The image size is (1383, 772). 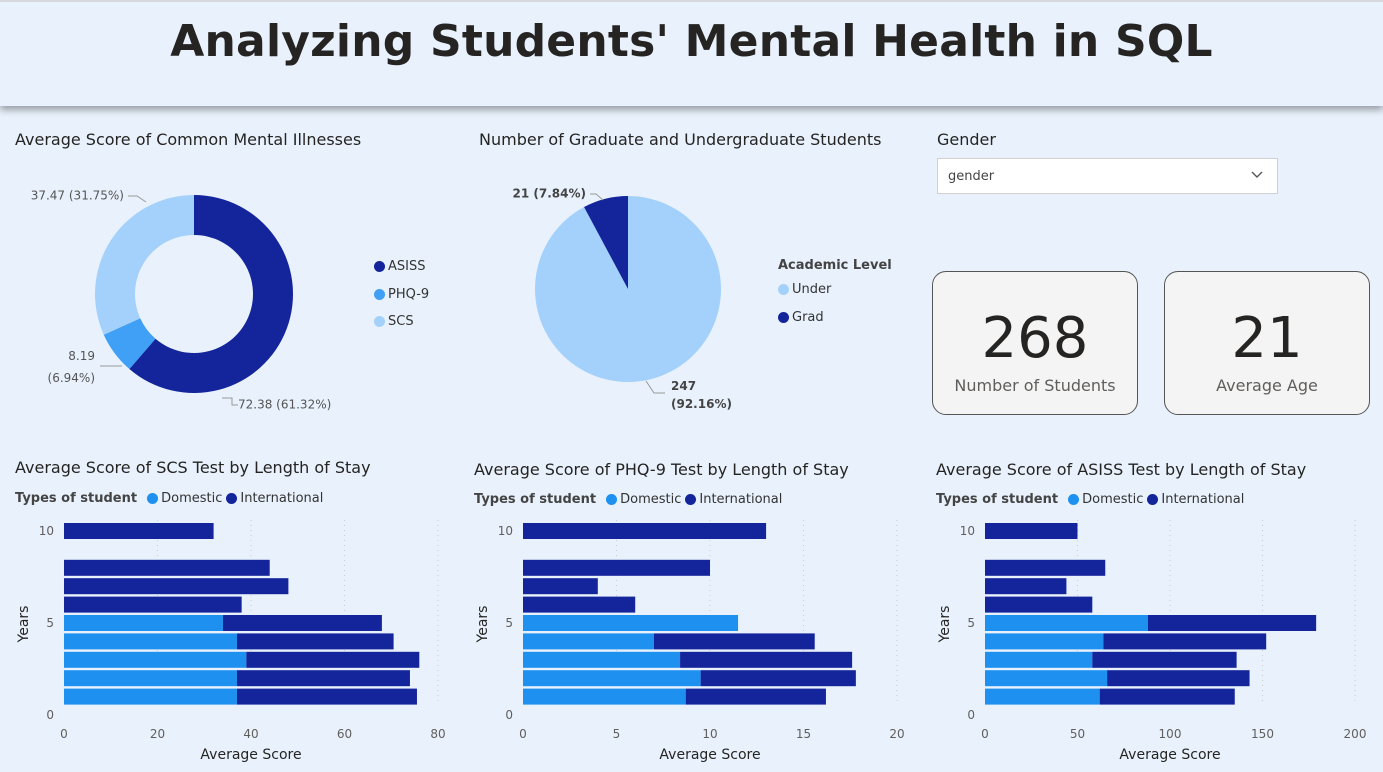 I want to click on phq9-x-tick-5: 5, so click(x=617, y=734).